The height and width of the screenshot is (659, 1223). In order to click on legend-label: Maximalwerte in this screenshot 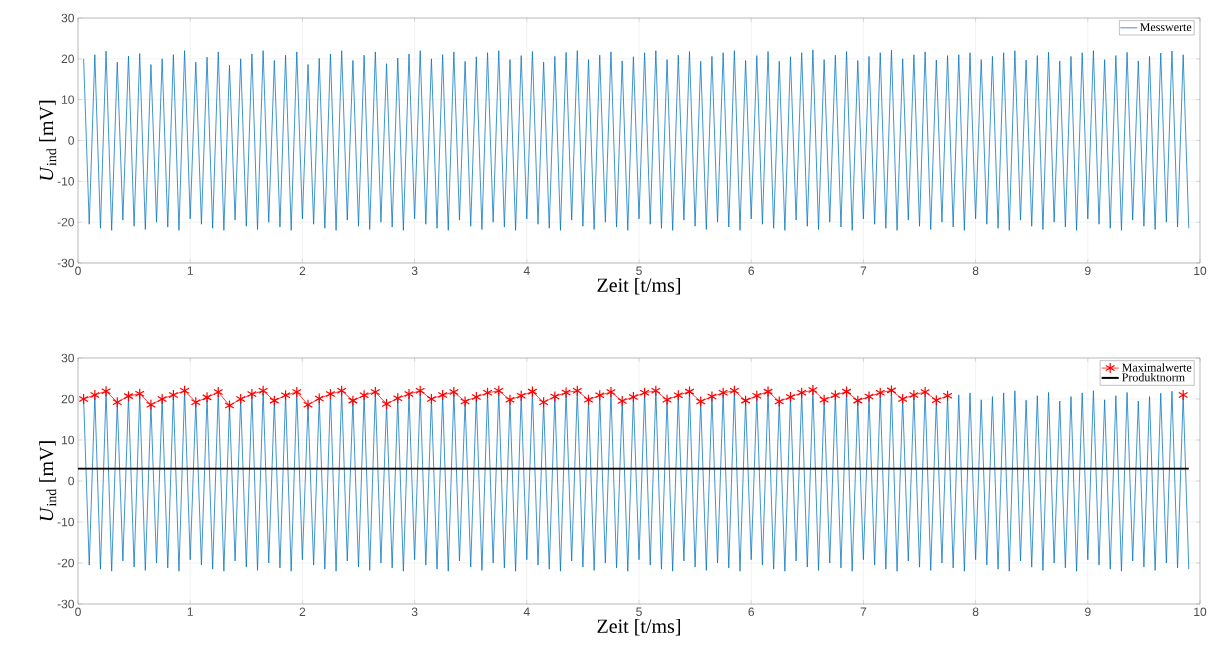, I will do `click(1157, 367)`.